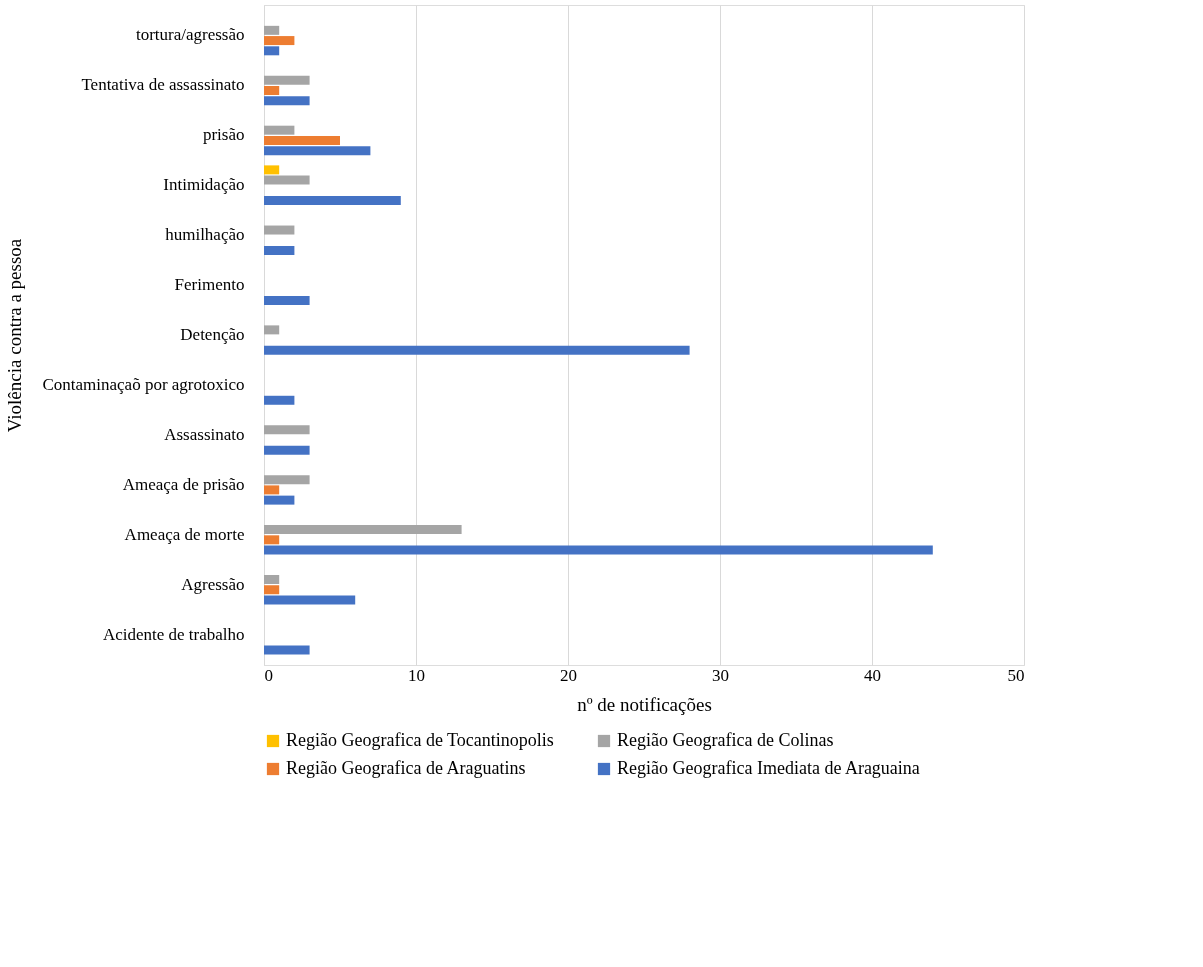  I want to click on y-tick-label: Ameaça de prisão, so click(183, 484).